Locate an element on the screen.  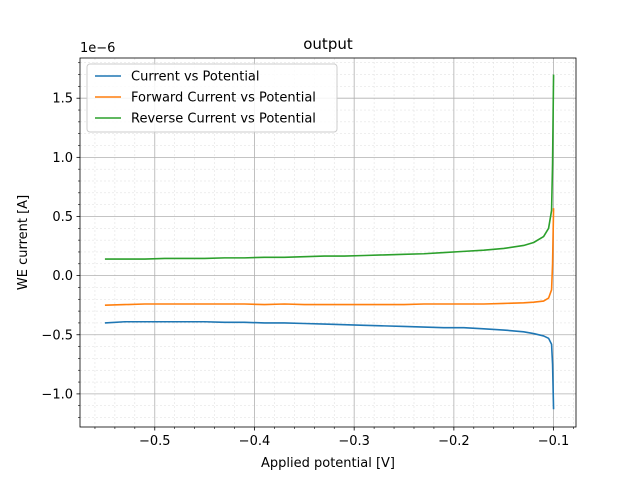
x-tick-label: −0.4 is located at coordinates (255, 441).